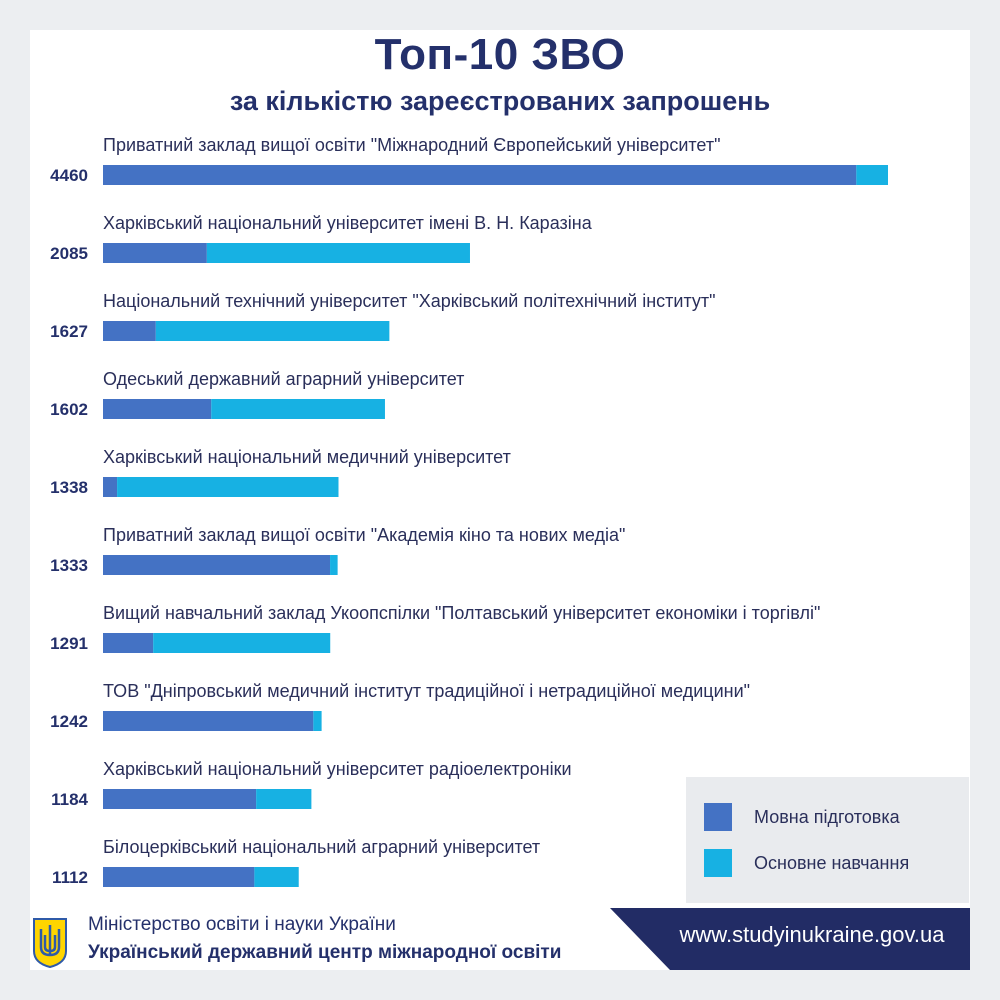 The width and height of the screenshot is (1000, 1000). What do you see at coordinates (70, 877) in the screenshot?
I see `total-value-label: 1112` at bounding box center [70, 877].